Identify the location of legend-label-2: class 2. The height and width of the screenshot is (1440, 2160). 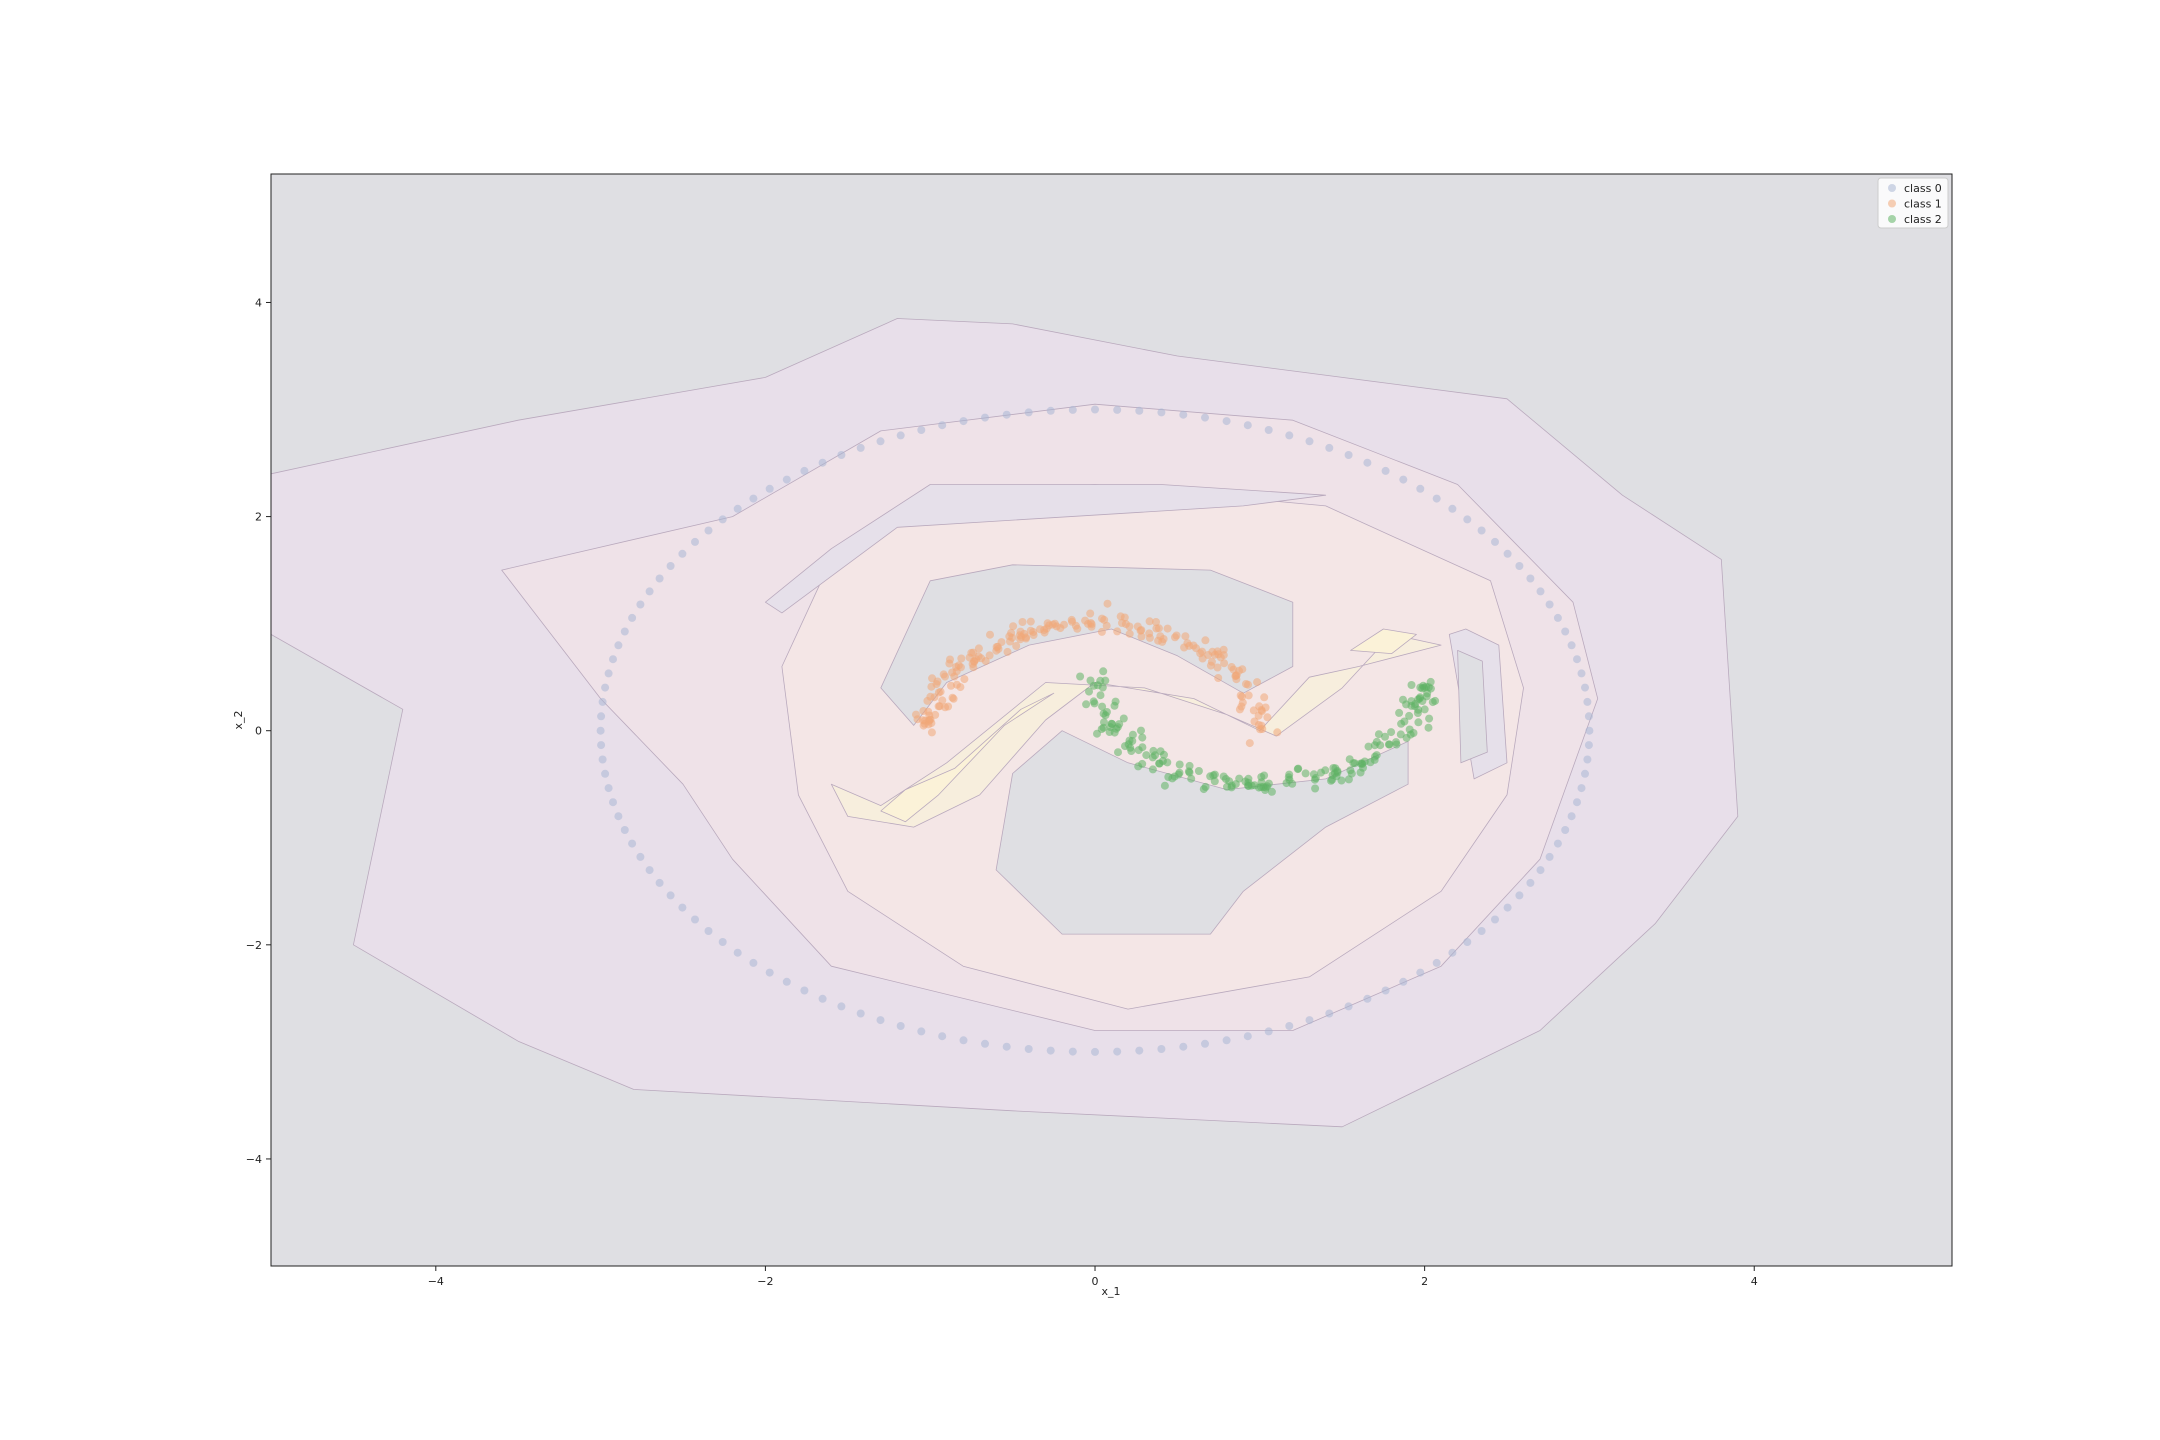
(1923, 219).